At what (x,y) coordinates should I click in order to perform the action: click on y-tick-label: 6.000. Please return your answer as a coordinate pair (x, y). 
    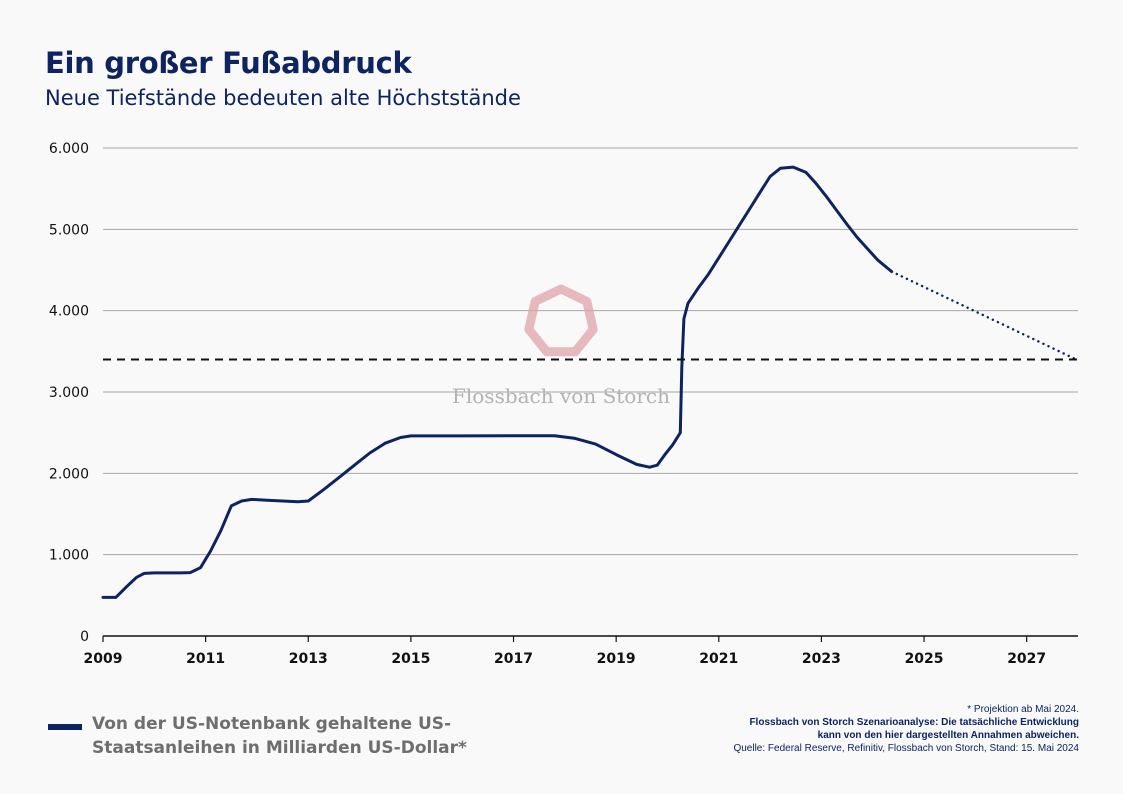
    Looking at the image, I should click on (69, 149).